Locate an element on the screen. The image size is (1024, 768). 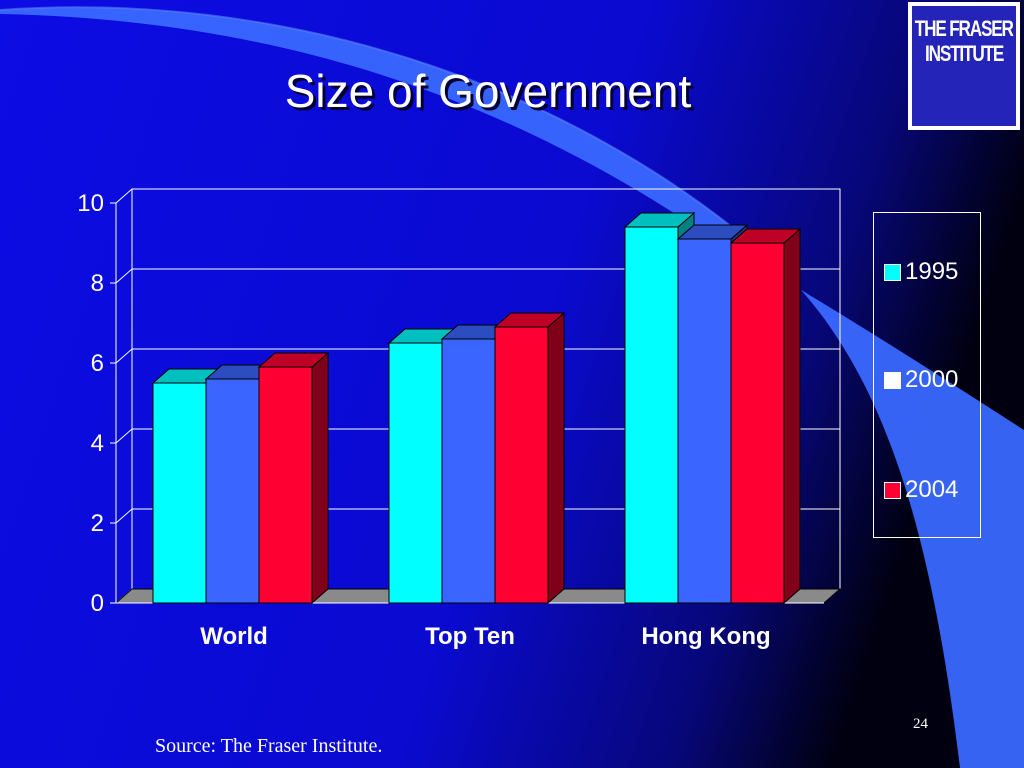
logo-line-2: INSTITUTE is located at coordinates (964, 53).